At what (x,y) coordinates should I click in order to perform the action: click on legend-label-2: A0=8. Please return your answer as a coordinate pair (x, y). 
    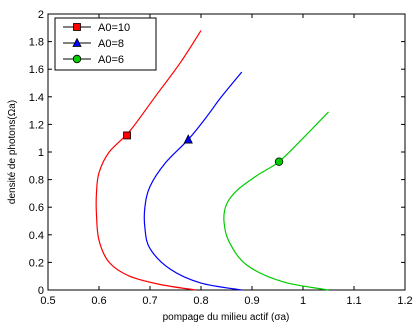
    Looking at the image, I should click on (111, 44).